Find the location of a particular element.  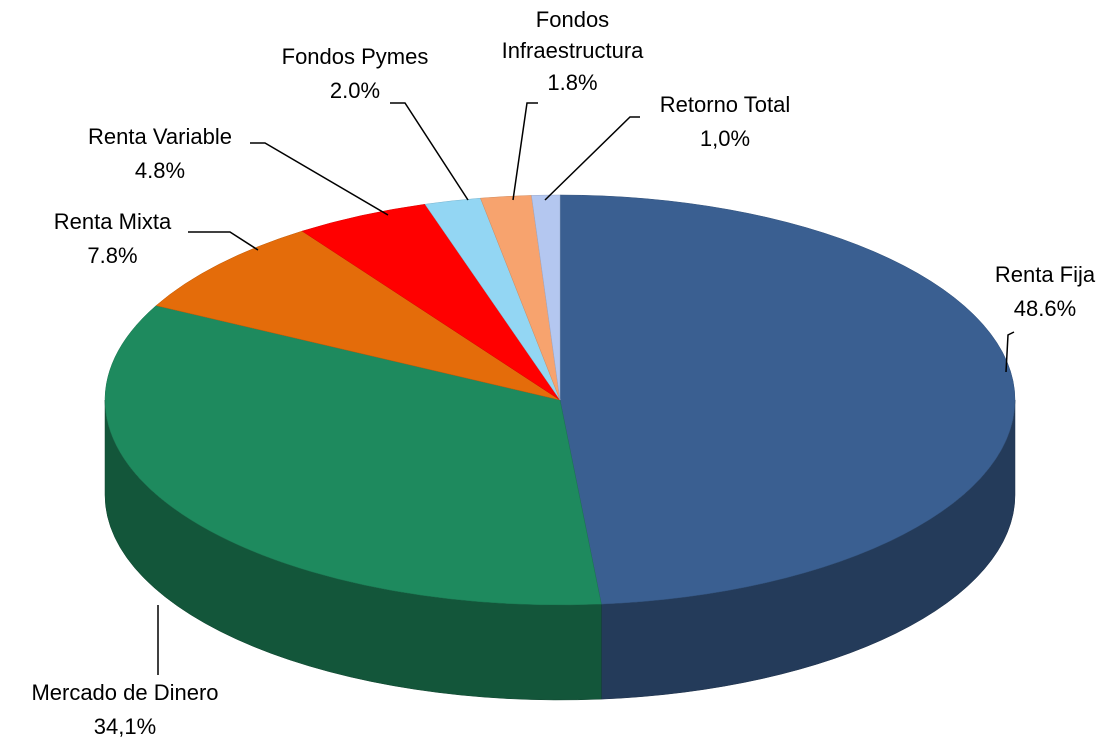

slice-label: Renta Fija 48.6% is located at coordinates (1036, 292).